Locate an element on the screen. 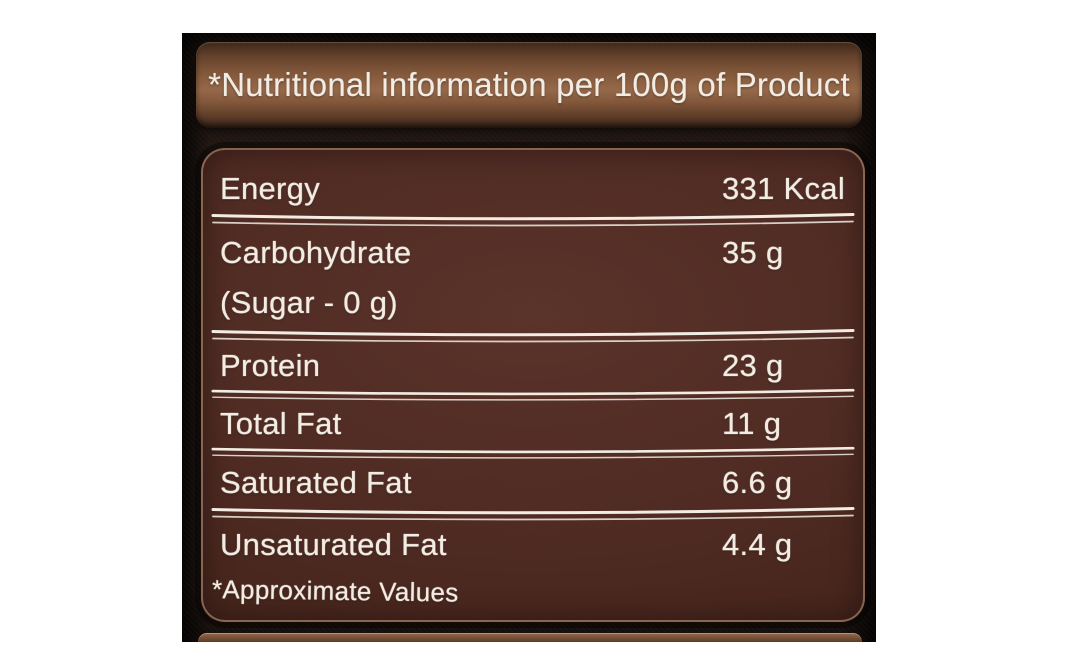  nutrient-label: Protein is located at coordinates (270, 365).